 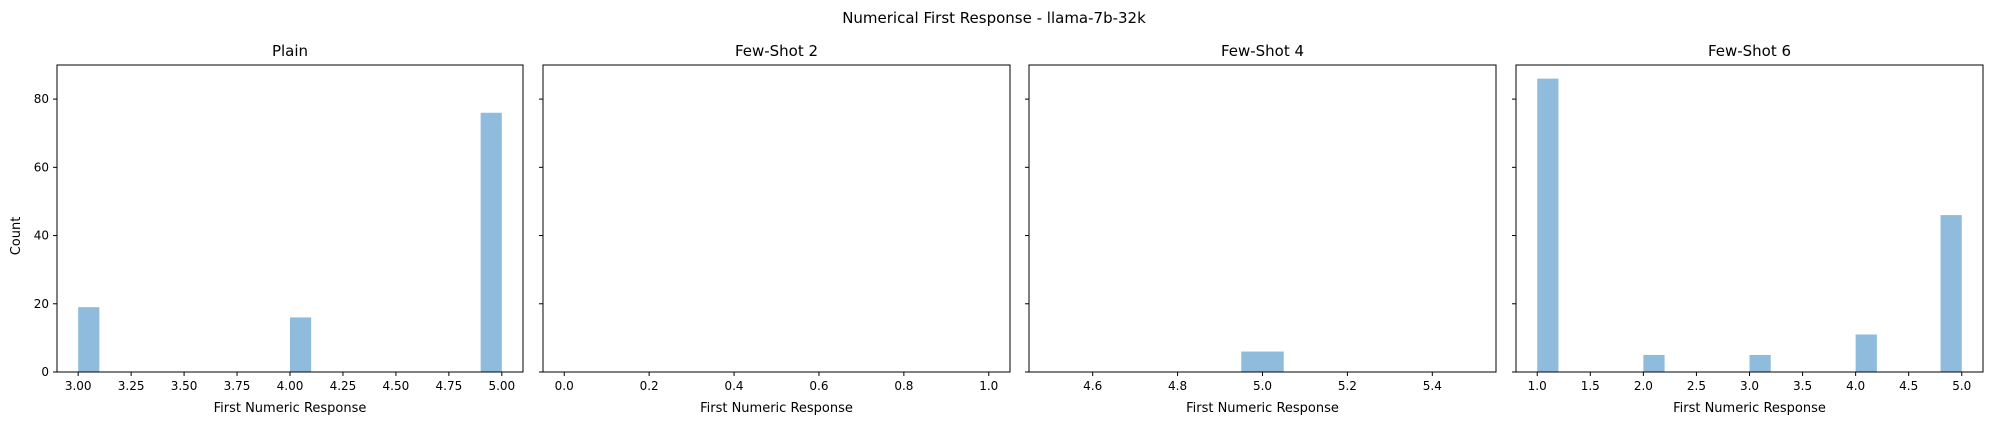 I want to click on x-tick-label: 2.0, so click(x=1643, y=386).